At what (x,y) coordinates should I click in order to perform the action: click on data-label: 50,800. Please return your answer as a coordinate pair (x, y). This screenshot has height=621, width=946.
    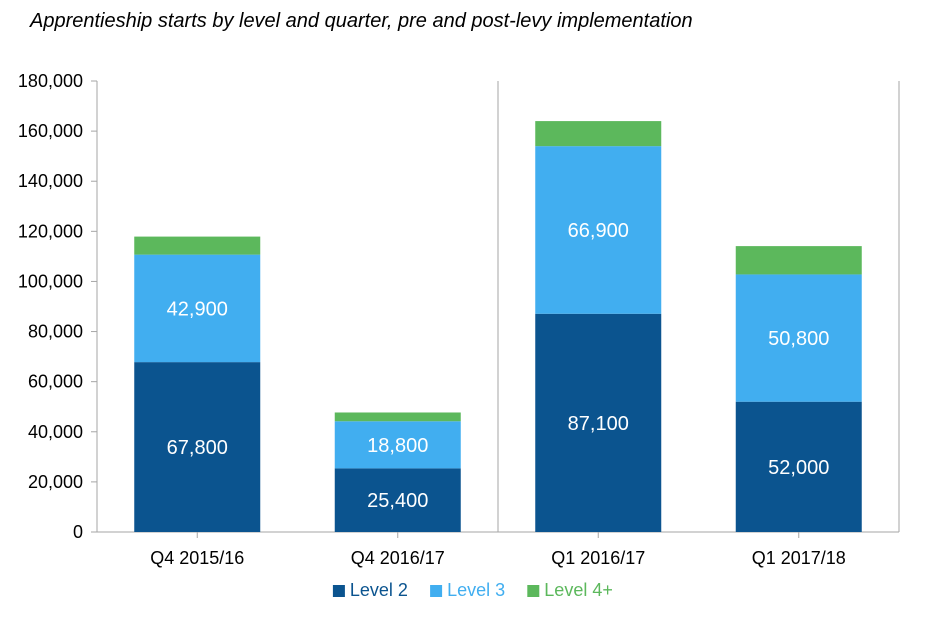
    Looking at the image, I should click on (798, 339).